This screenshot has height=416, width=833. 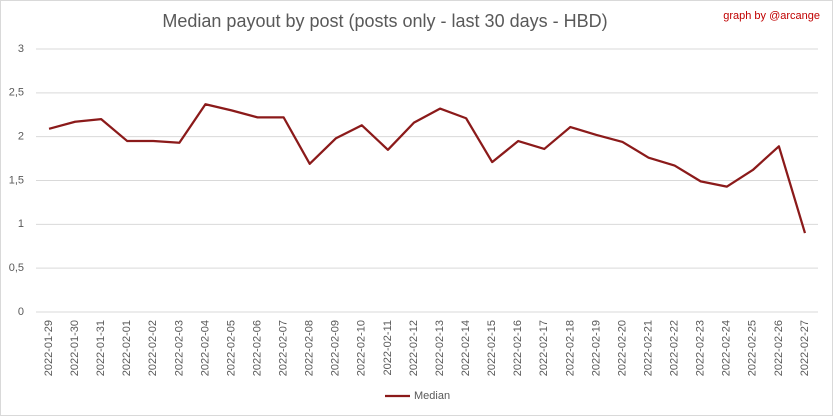 What do you see at coordinates (570, 348) in the screenshot?
I see `x-tick-label: 2022-02-18` at bounding box center [570, 348].